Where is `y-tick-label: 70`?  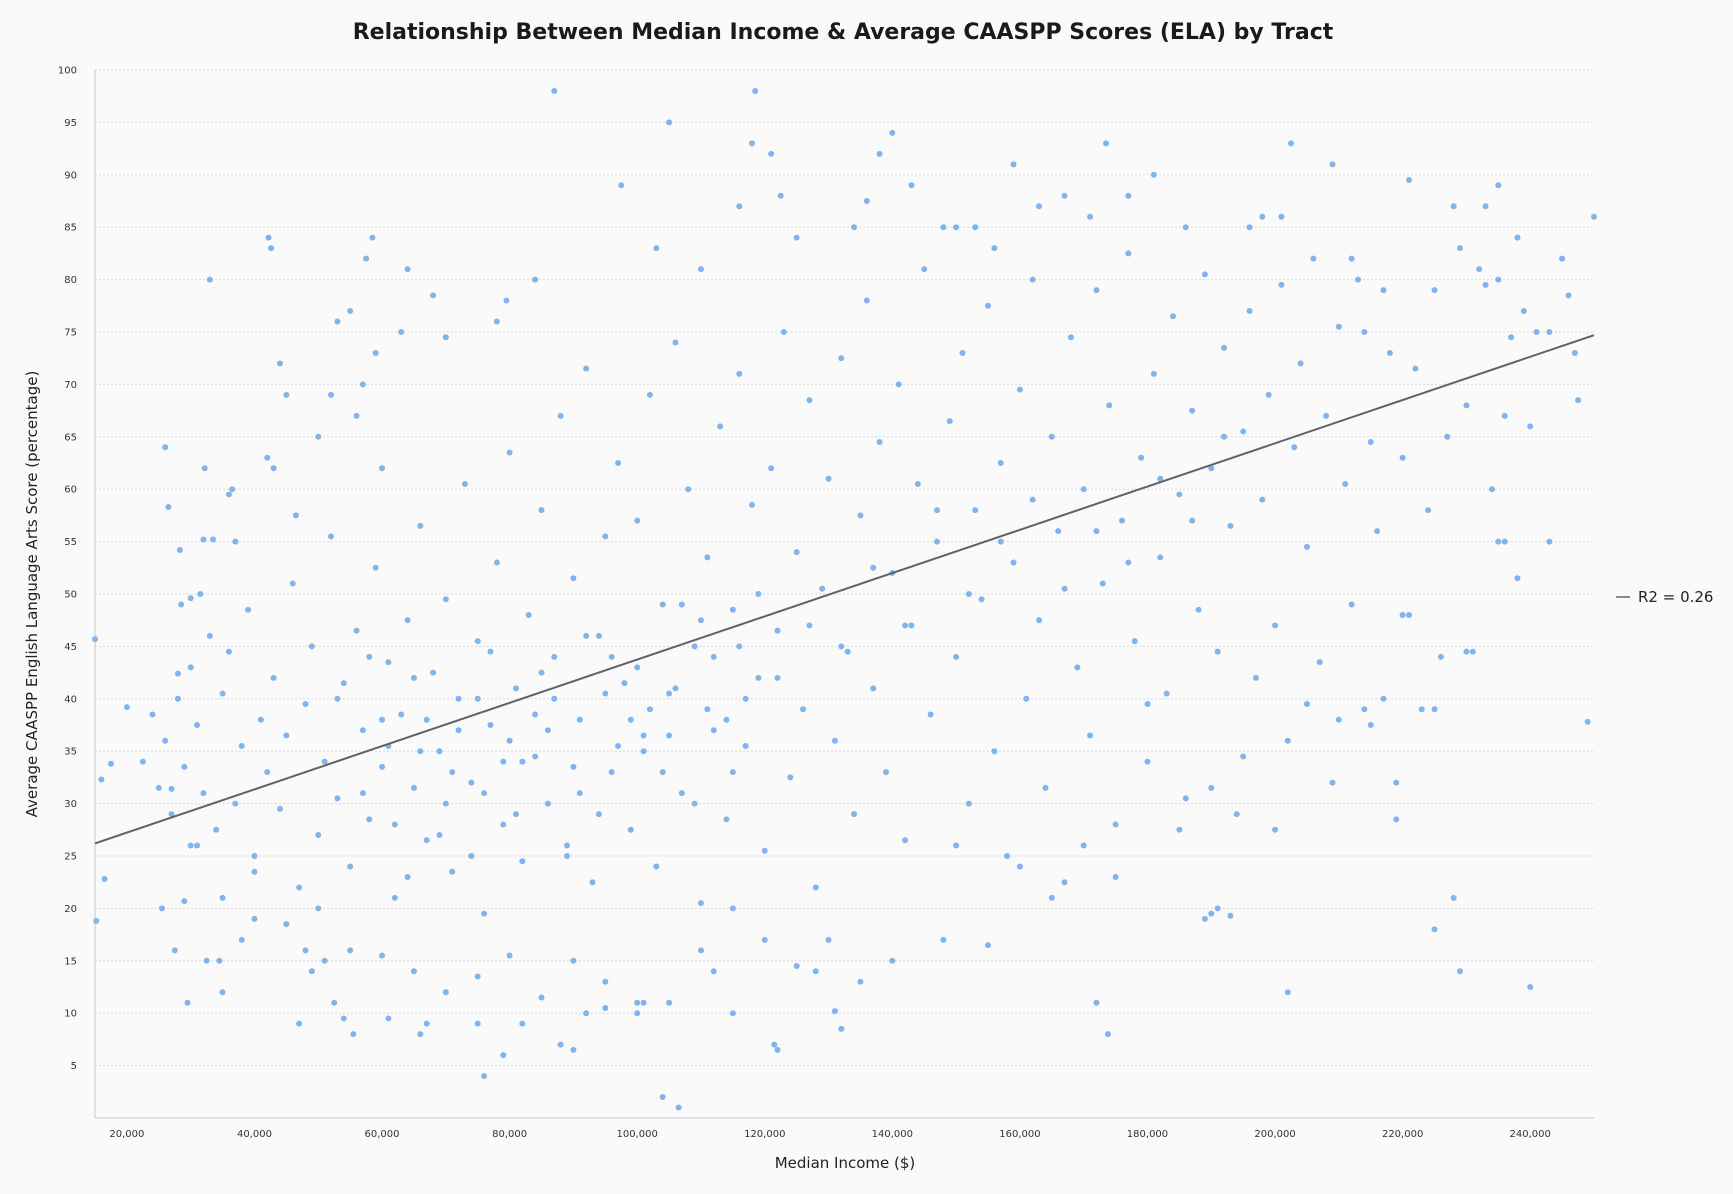 y-tick-label: 70 is located at coordinates (70, 385).